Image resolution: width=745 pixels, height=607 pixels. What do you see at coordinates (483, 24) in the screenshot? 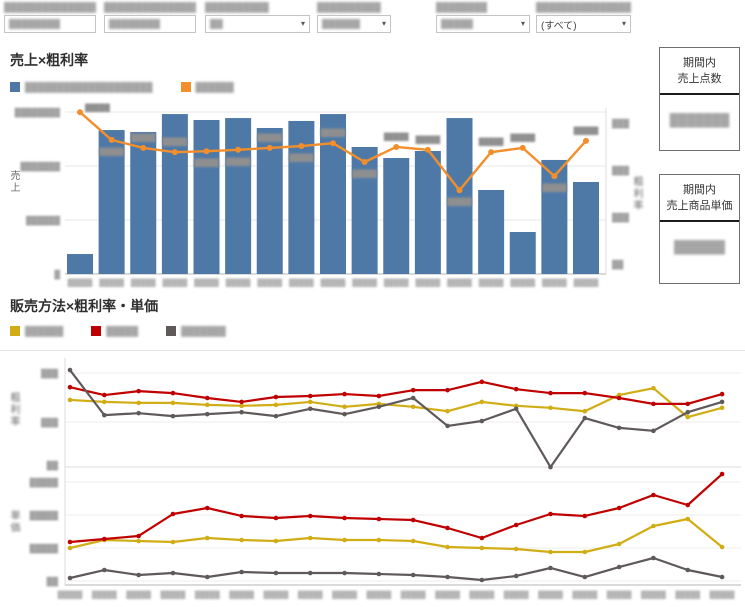
I see `product-category-dropdown: █████ ▾` at bounding box center [483, 24].